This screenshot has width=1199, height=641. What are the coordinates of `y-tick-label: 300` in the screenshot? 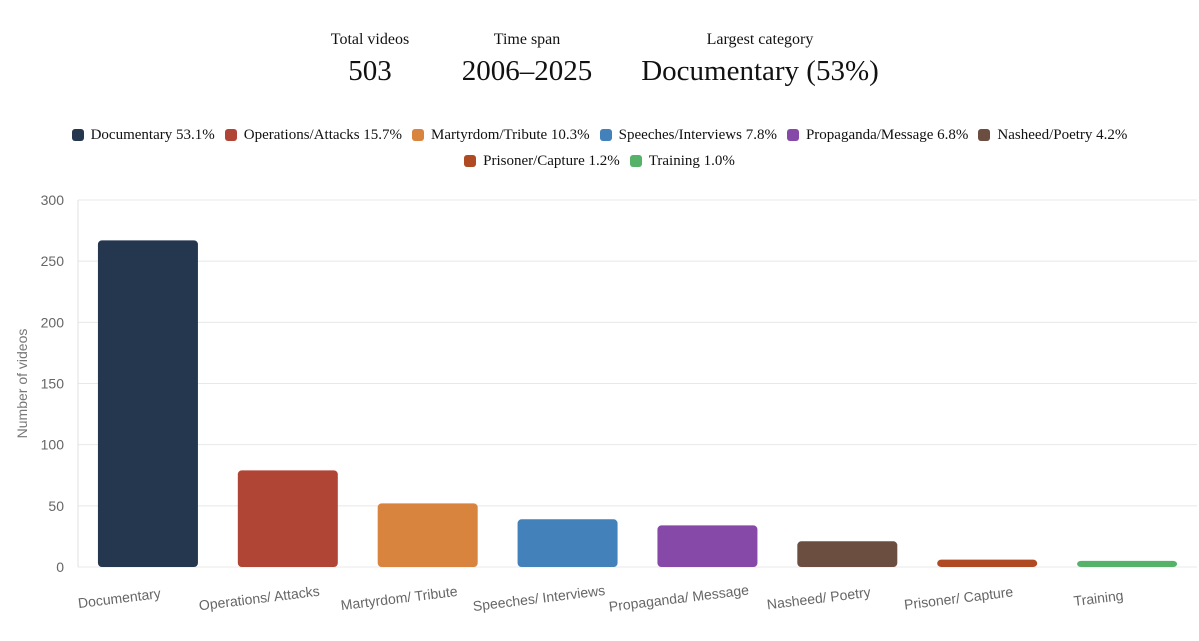 It's located at (53, 200).